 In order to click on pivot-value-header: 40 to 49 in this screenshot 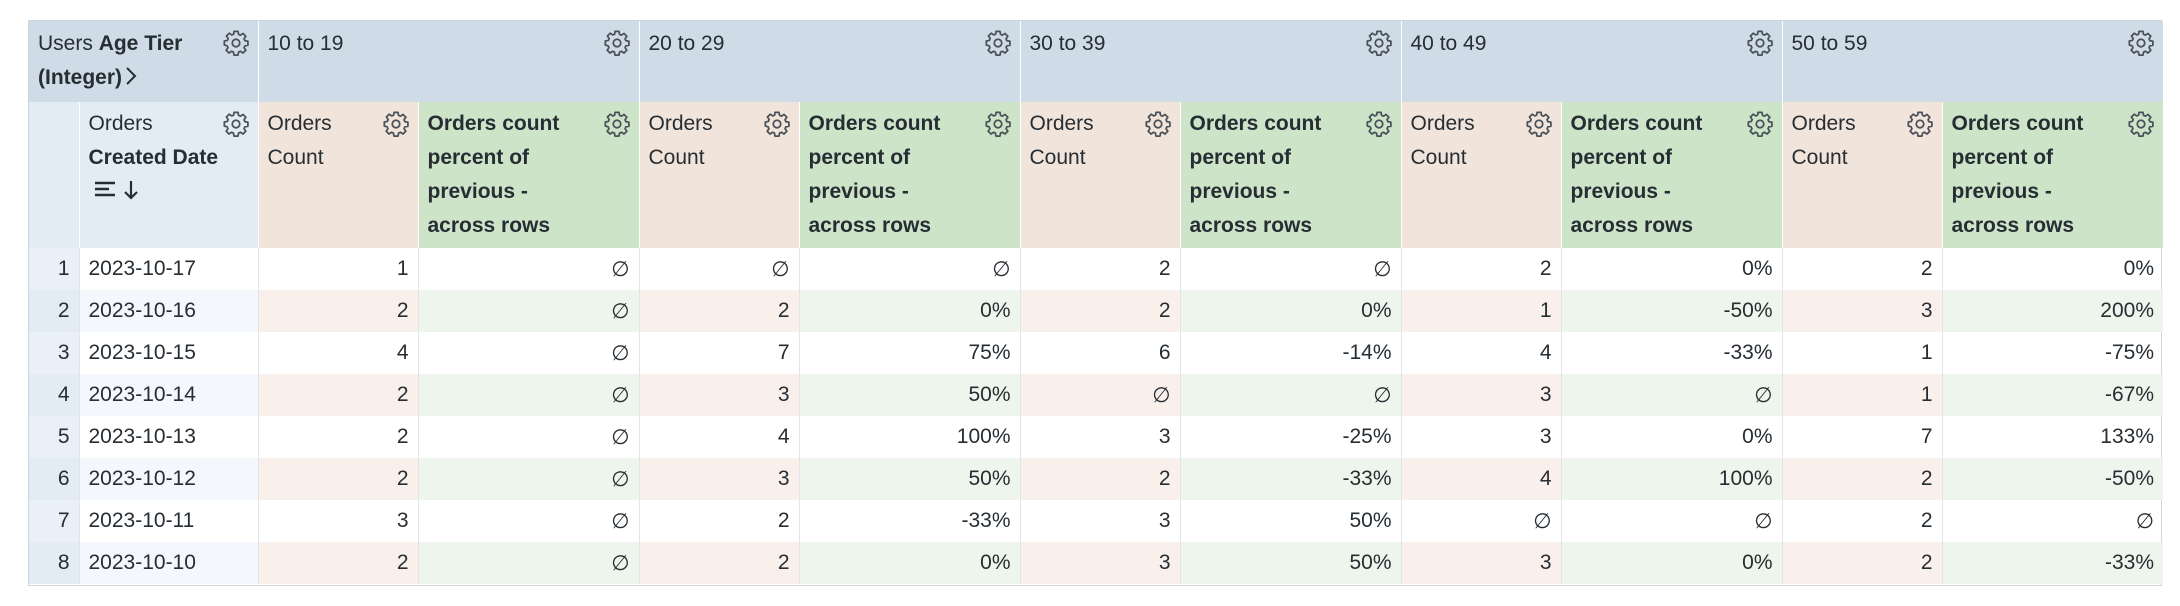, I will do `click(1591, 61)`.